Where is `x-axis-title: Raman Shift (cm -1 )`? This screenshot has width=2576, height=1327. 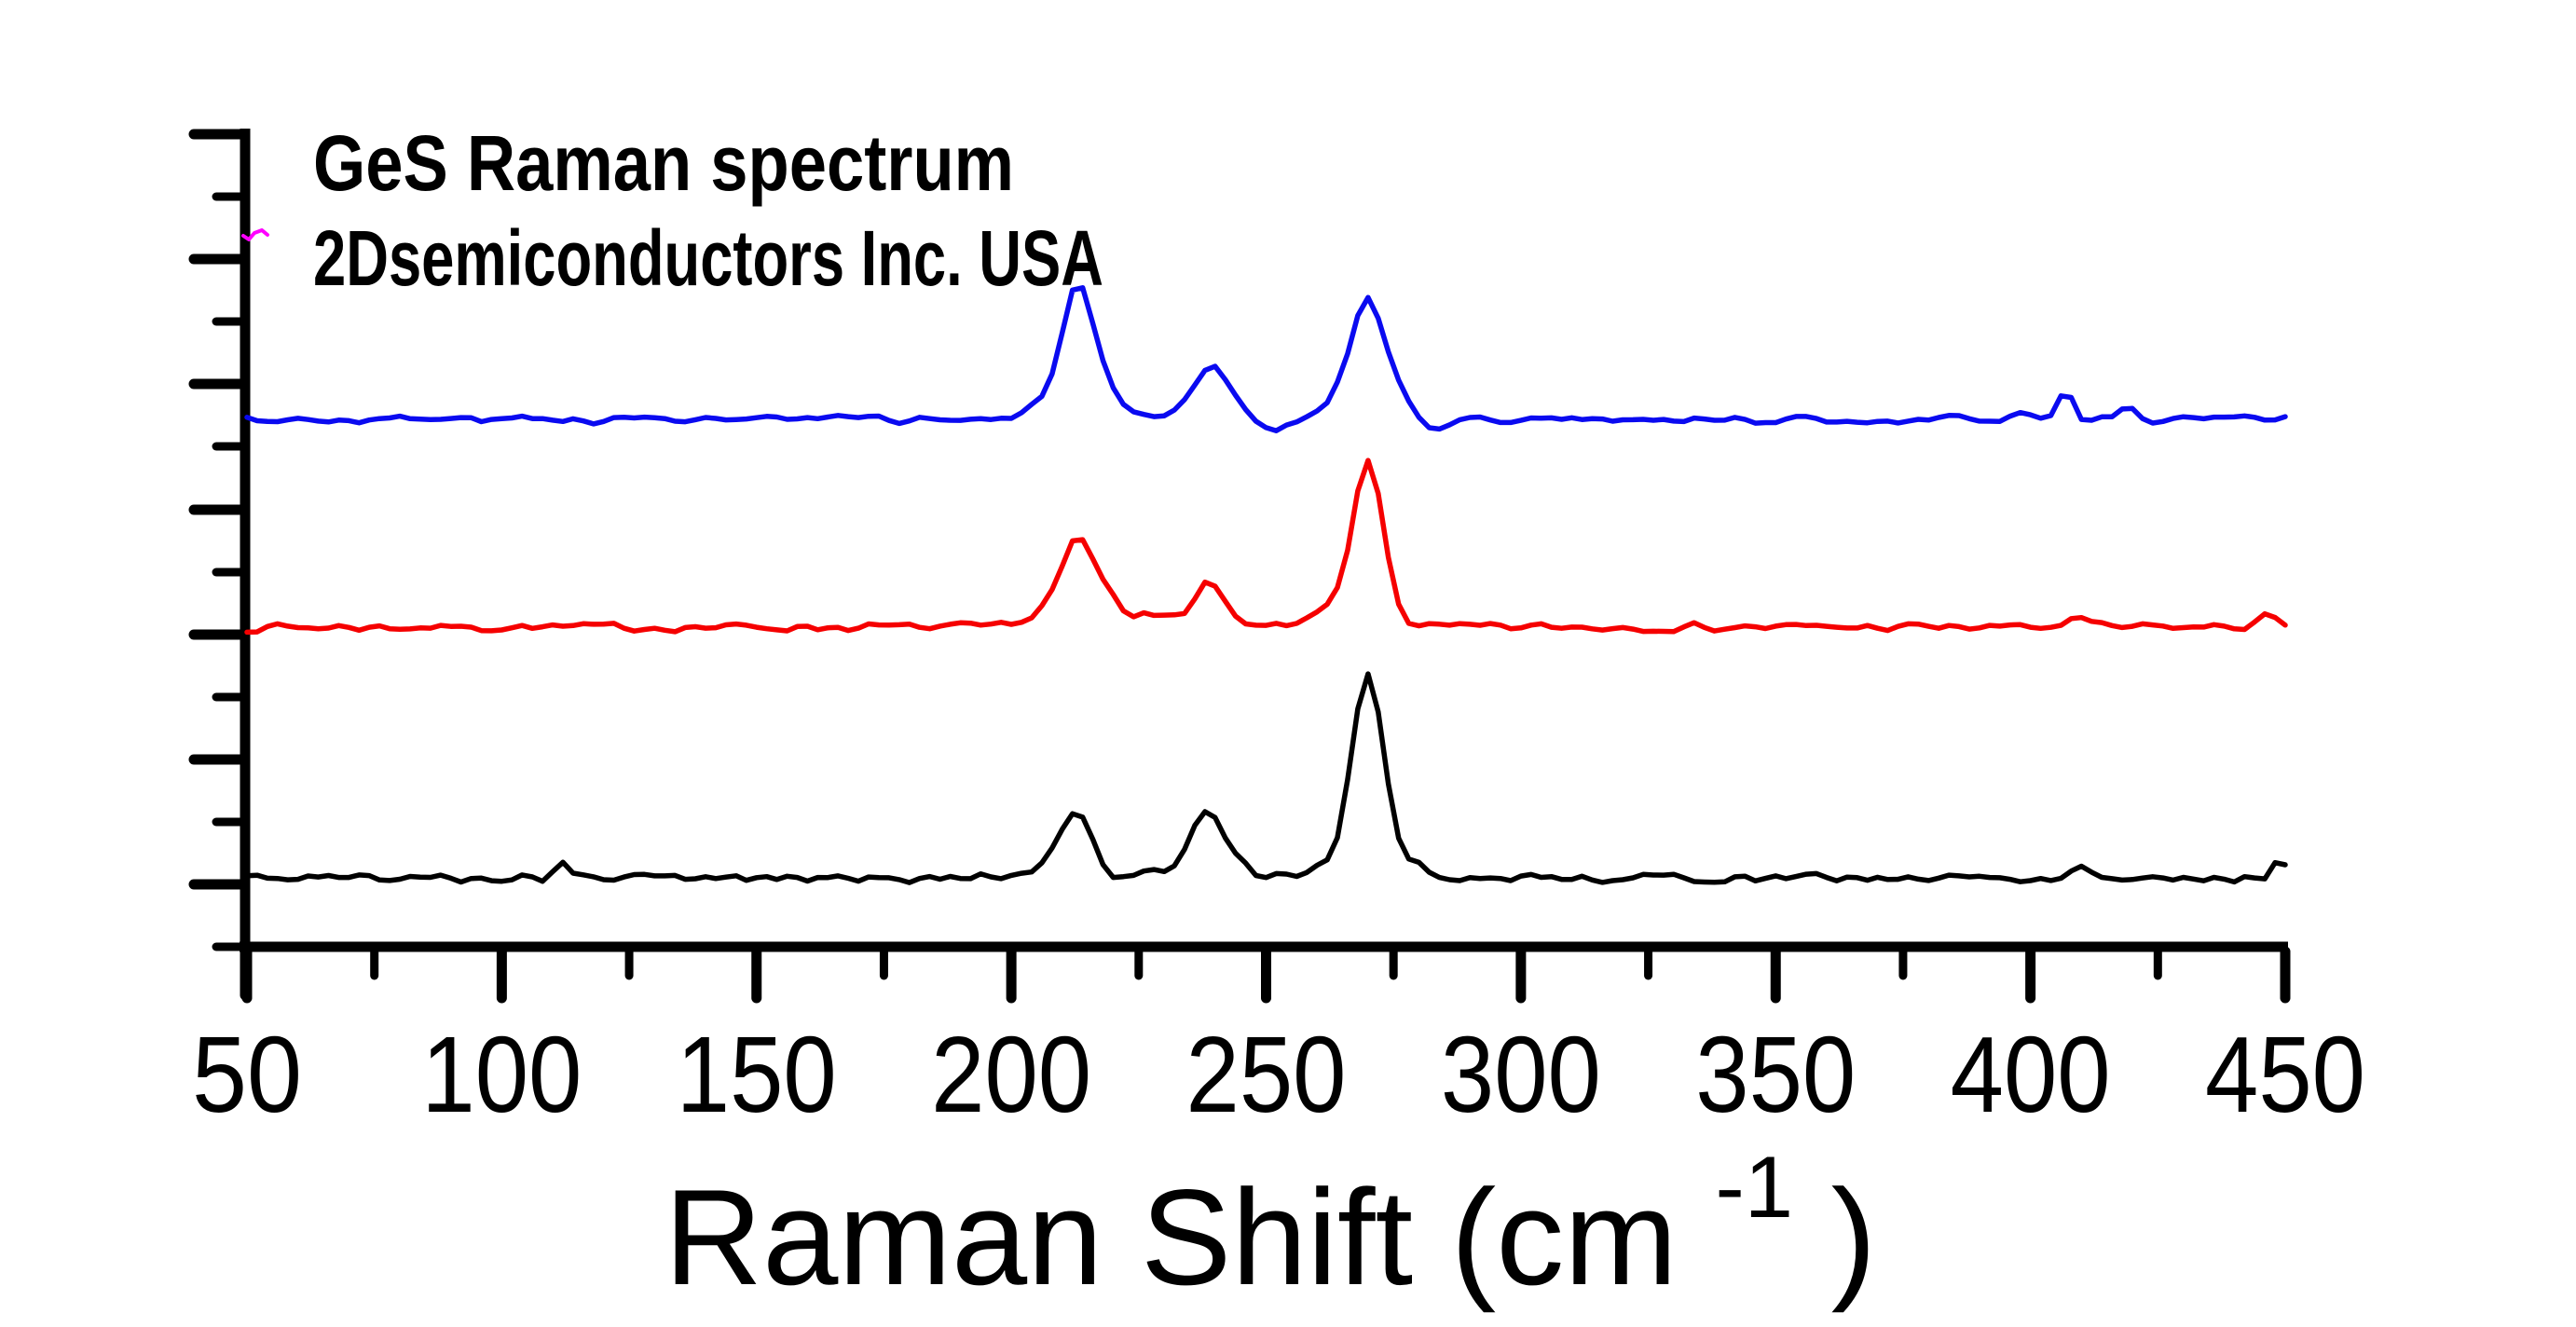 x-axis-title: Raman Shift (cm -1 ) is located at coordinates (1271, 1203).